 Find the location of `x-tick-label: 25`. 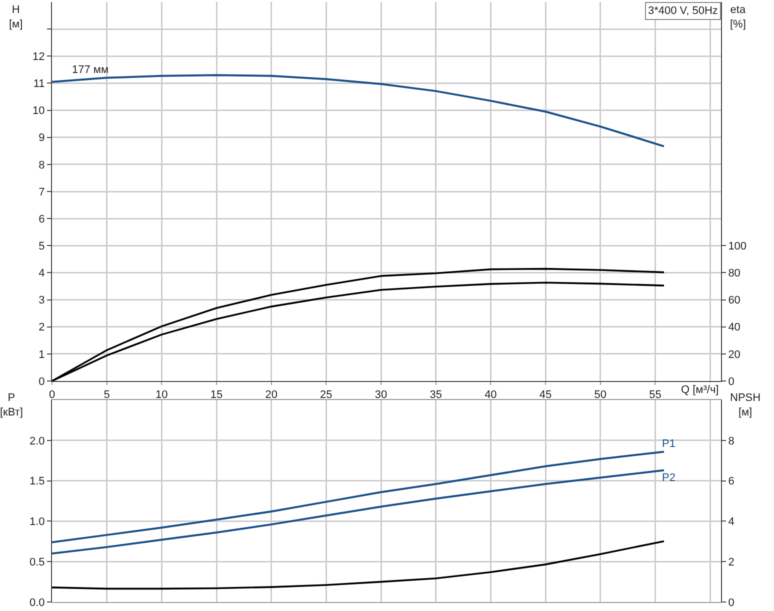

x-tick-label: 25 is located at coordinates (326, 395).